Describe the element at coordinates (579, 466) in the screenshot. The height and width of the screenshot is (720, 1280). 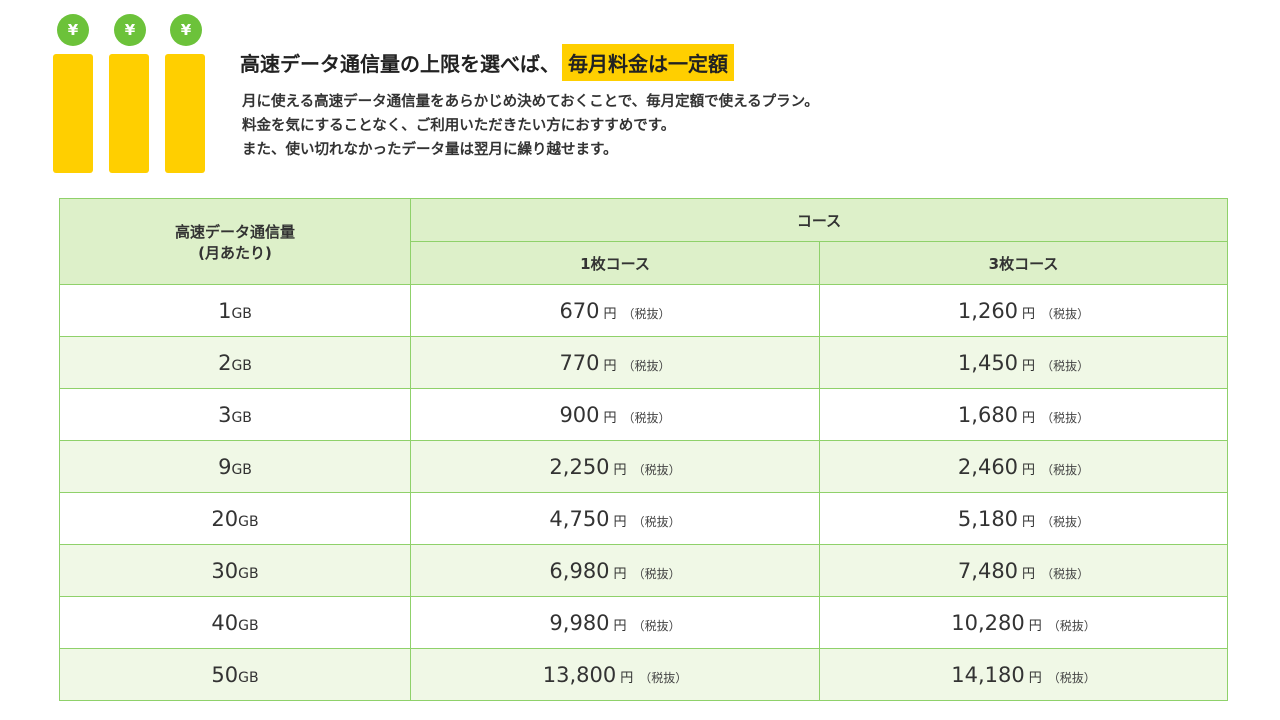
I see `price-value: 2,250` at that location.